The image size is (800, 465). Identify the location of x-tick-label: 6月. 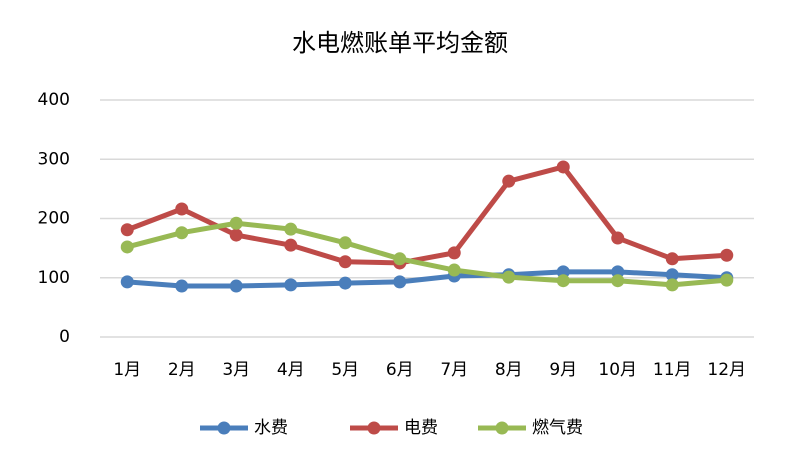
(400, 370).